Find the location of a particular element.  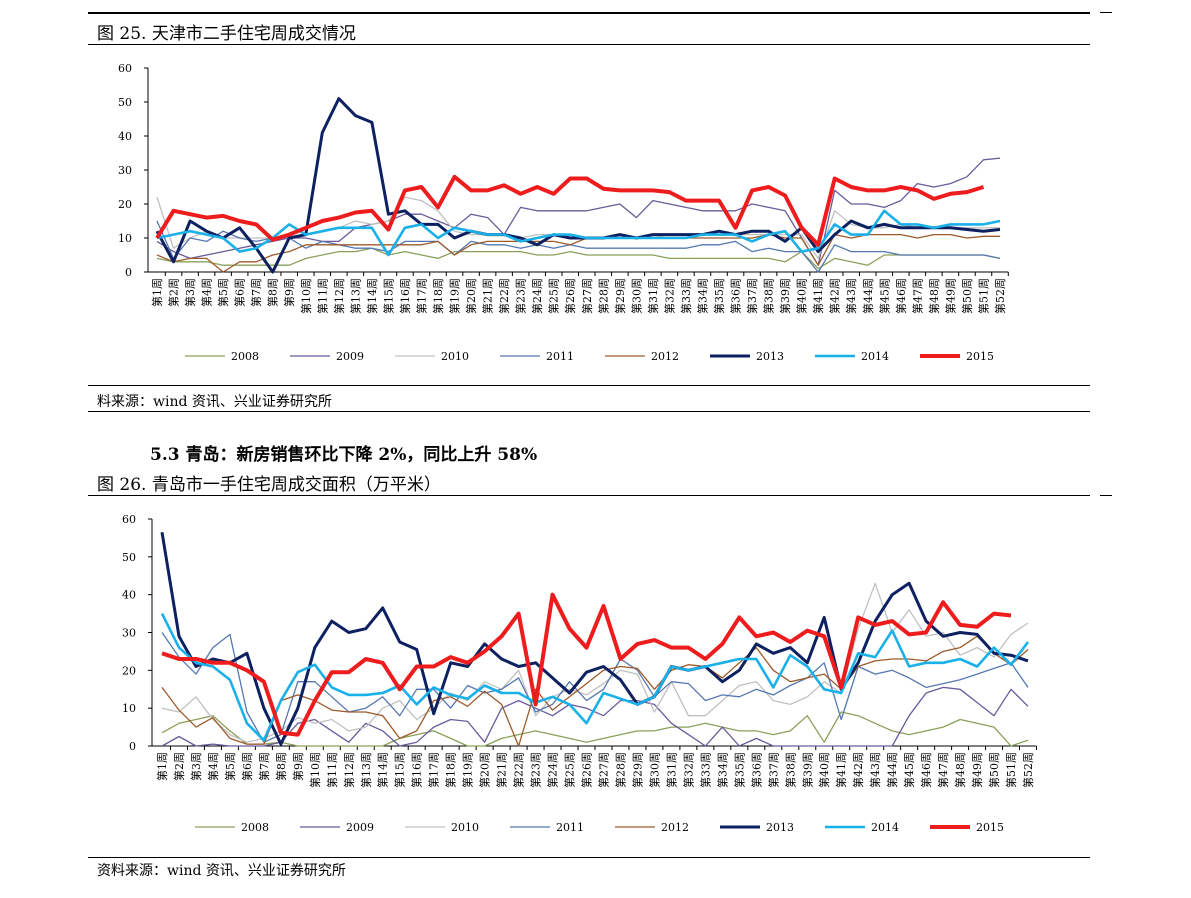

x-tick-label: 第20周 is located at coordinates (471, 296).